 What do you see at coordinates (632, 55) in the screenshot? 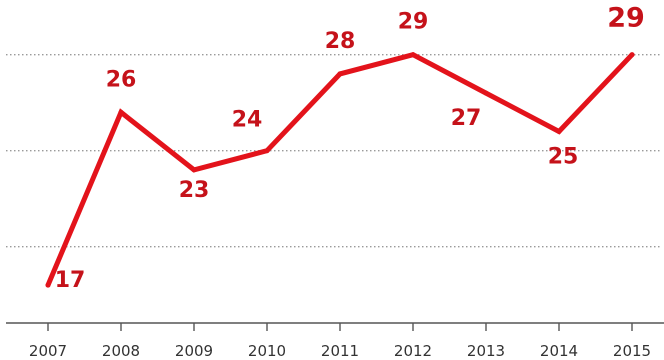
I see `data-point-2015` at bounding box center [632, 55].